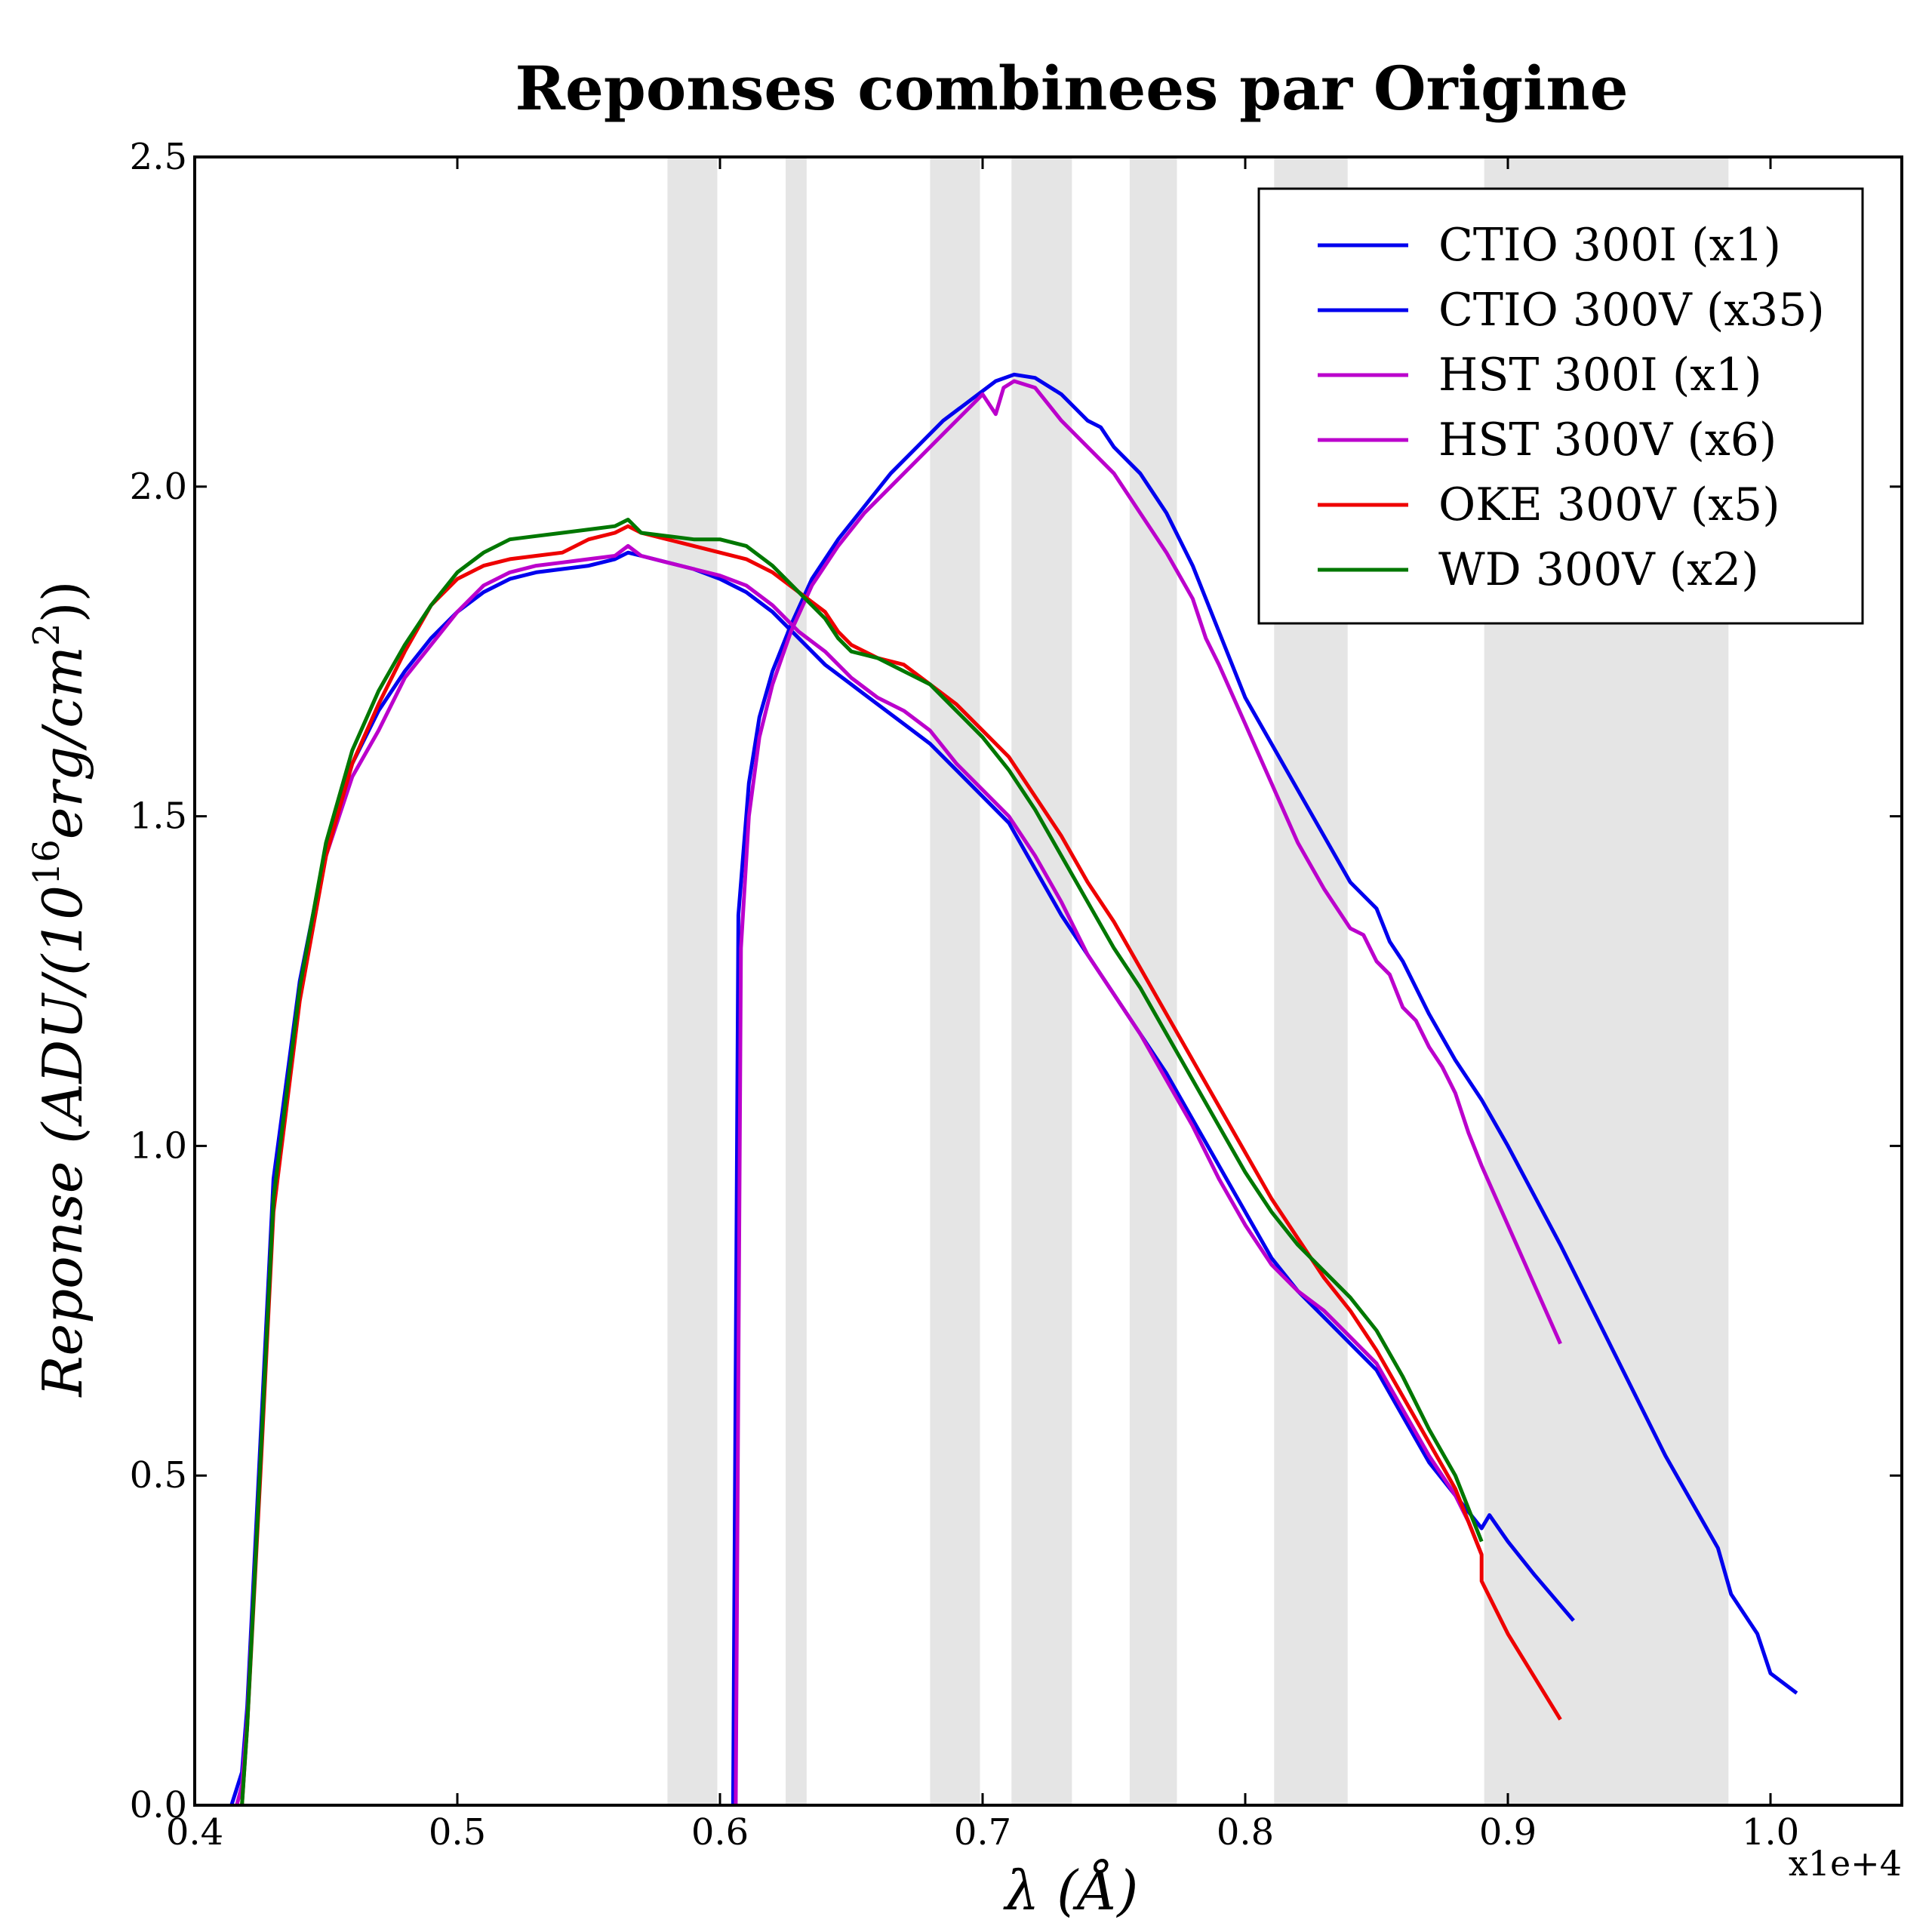 The height and width of the screenshot is (1932, 1932). What do you see at coordinates (457, 1832) in the screenshot?
I see `x-tick-label: 0.5` at bounding box center [457, 1832].